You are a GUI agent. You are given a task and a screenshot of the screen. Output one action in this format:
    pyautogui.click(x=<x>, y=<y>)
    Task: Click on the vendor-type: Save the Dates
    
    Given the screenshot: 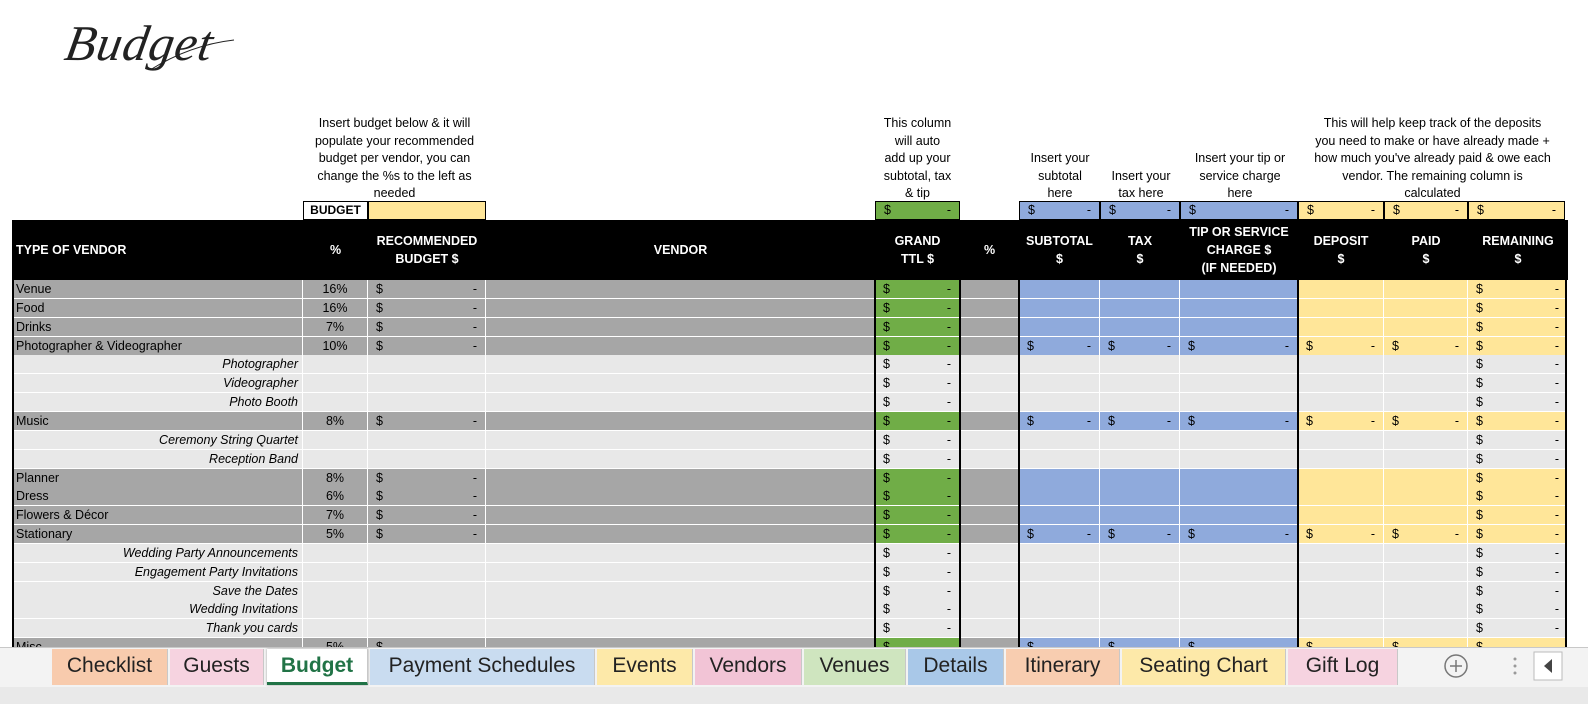 What is the action you would take?
    pyautogui.click(x=157, y=591)
    